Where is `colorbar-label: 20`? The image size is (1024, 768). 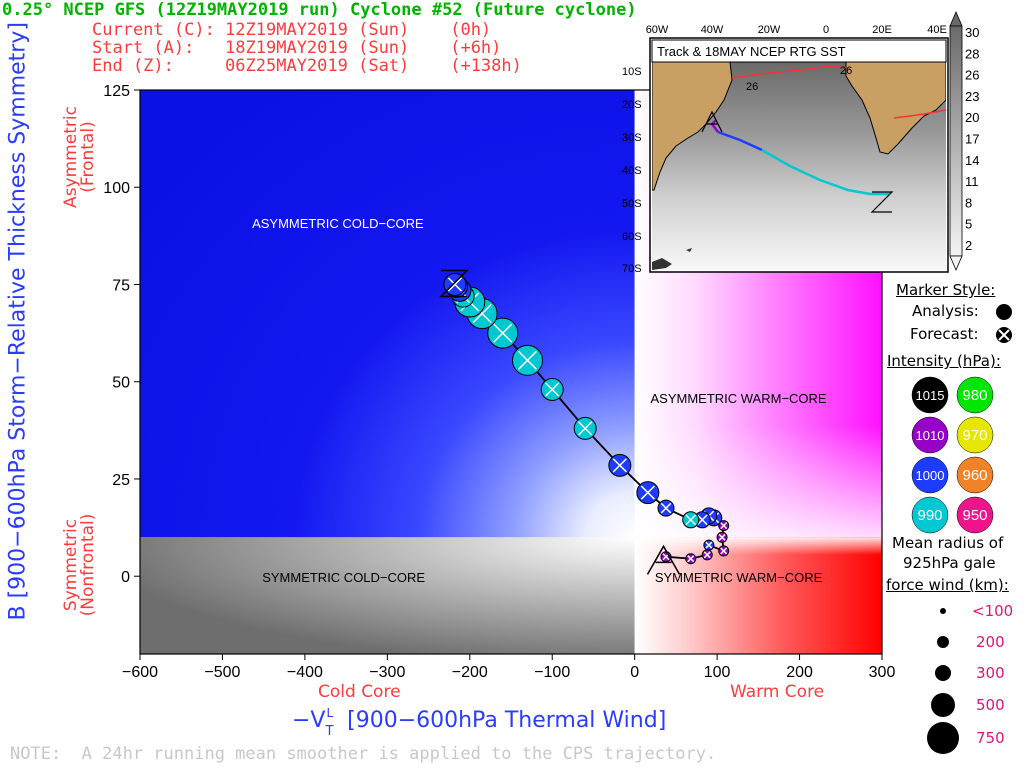 colorbar-label: 20 is located at coordinates (972, 117).